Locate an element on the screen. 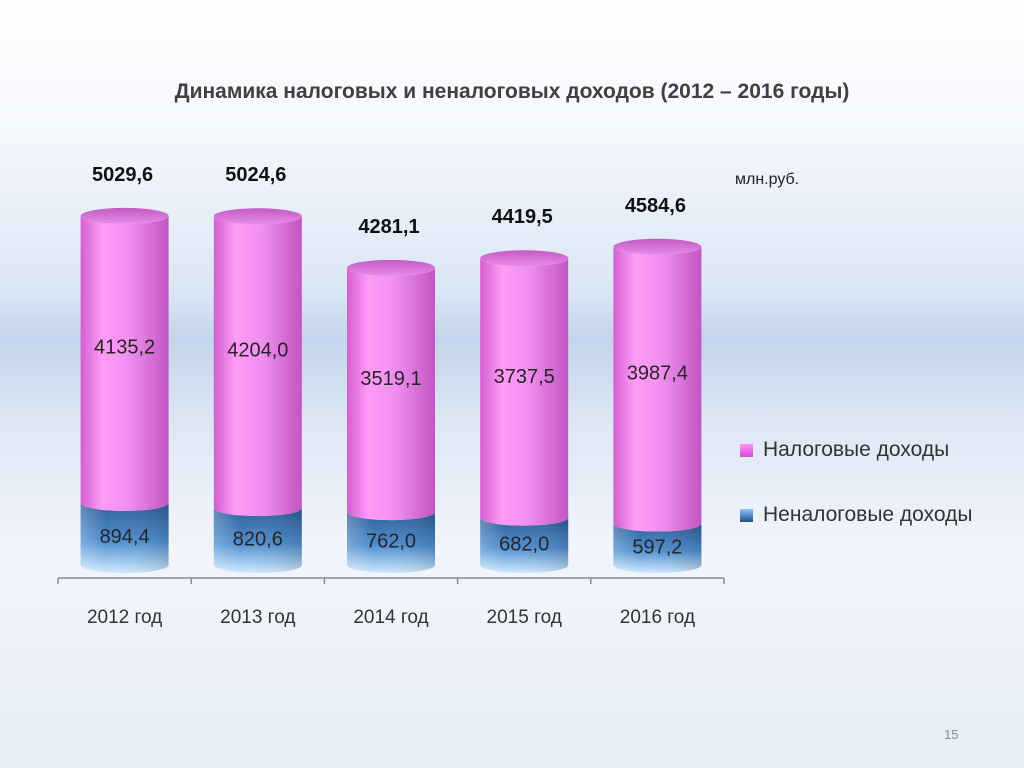 The image size is (1024, 768). legend-item-nontax: Неналоговые доходы is located at coordinates (856, 515).